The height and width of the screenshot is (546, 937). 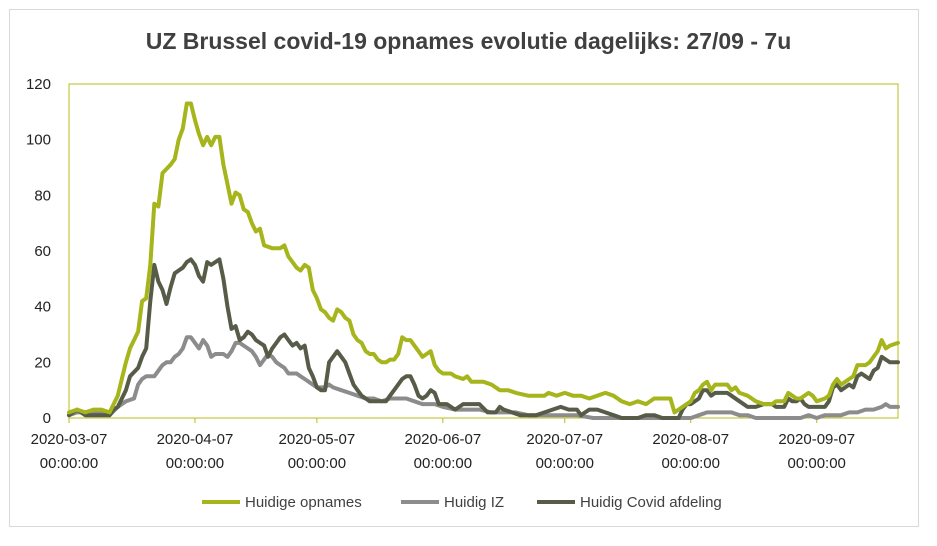 What do you see at coordinates (69, 439) in the screenshot?
I see `x-tick-date: 2020-03-07` at bounding box center [69, 439].